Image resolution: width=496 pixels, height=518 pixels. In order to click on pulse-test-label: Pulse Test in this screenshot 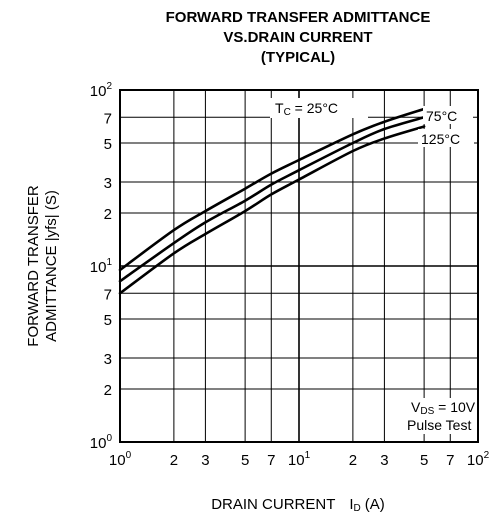, I will do `click(439, 425)`.